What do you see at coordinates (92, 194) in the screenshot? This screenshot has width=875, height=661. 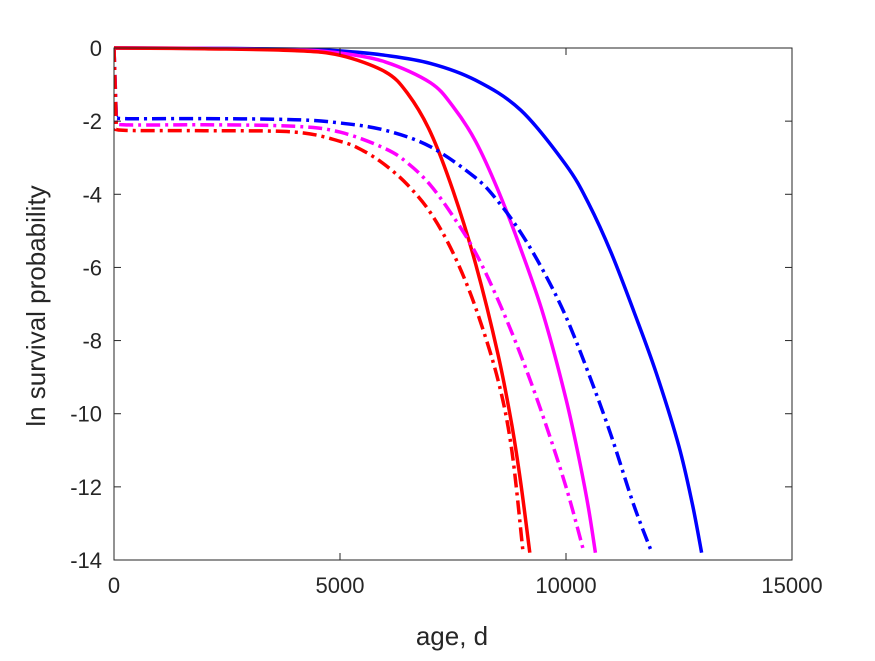 I see `y-tick-label: -4` at bounding box center [92, 194].